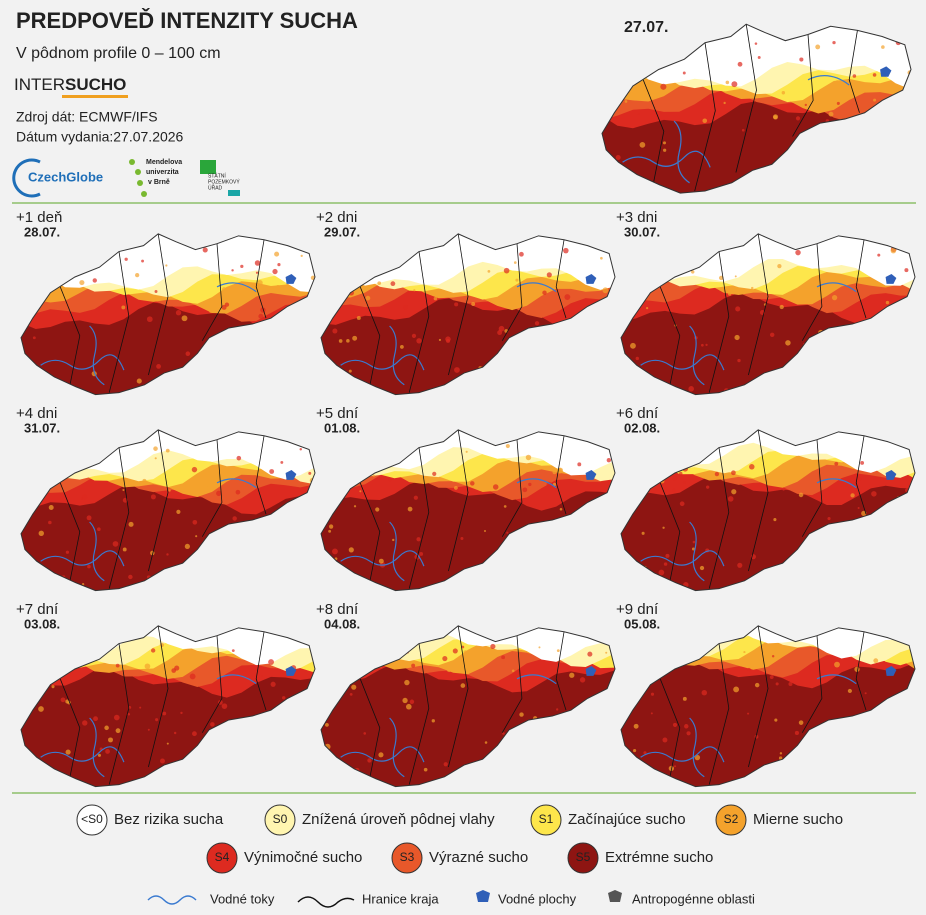 This screenshot has width=926, height=915. I want to click on forecast-offset: +2 dni, so click(336, 217).